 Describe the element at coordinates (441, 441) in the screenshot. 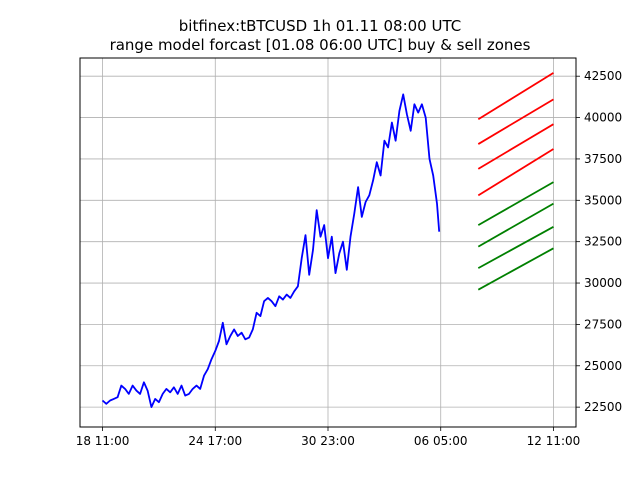

I see `x-tick-label: 06 05:00` at that location.